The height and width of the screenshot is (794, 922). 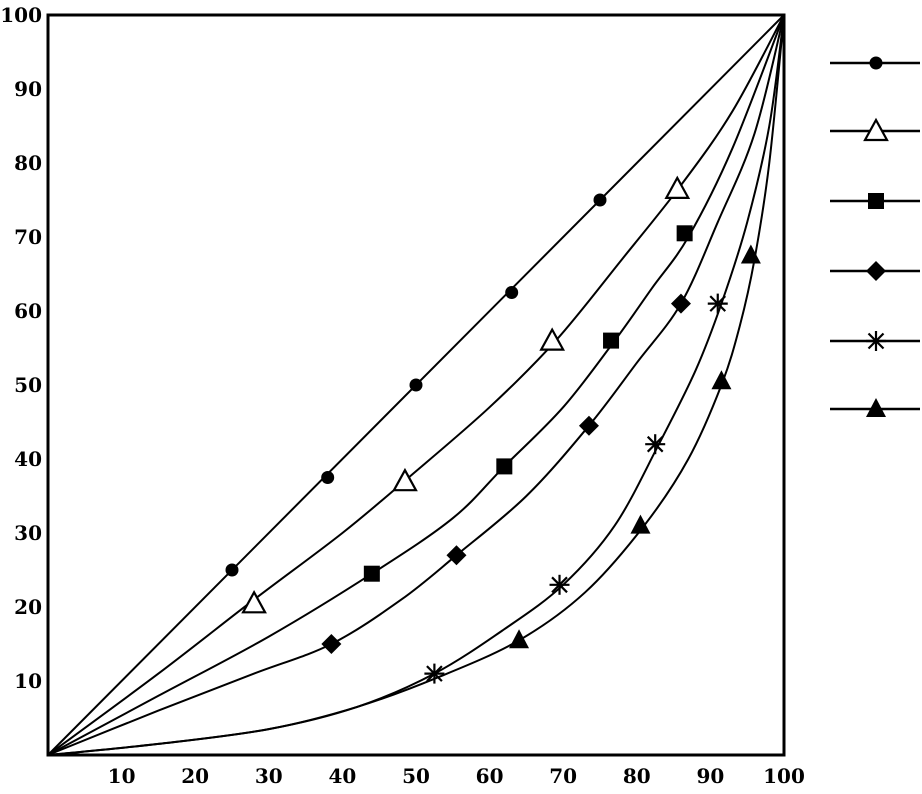 I want to click on y-tick-label: 30, so click(x=28, y=533).